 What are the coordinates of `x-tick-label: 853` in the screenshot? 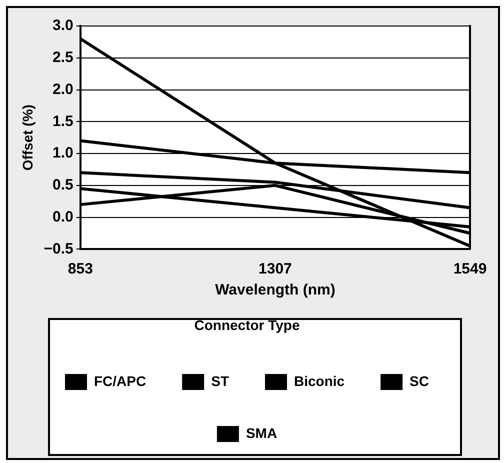 It's located at (80, 269).